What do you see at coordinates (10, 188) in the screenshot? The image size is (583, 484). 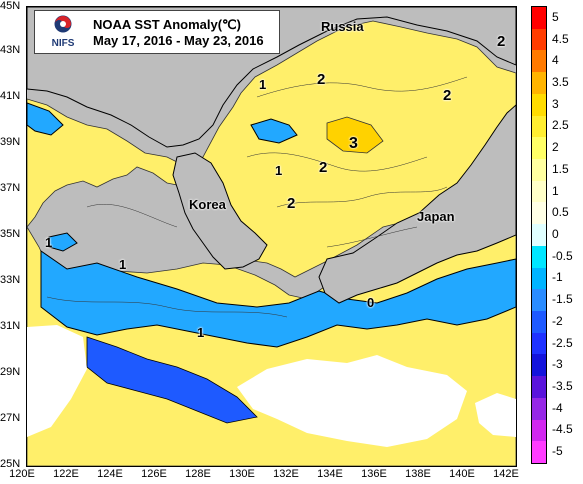 I see `lat-label: 37N` at bounding box center [10, 188].